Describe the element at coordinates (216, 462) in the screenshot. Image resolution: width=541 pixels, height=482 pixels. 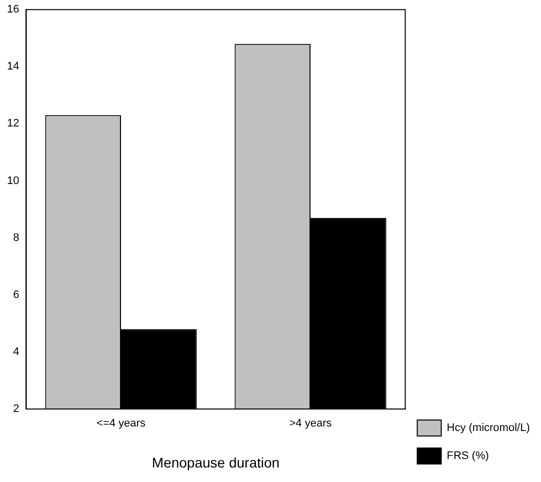
I see `x-axis-title: Menopause duration` at that location.